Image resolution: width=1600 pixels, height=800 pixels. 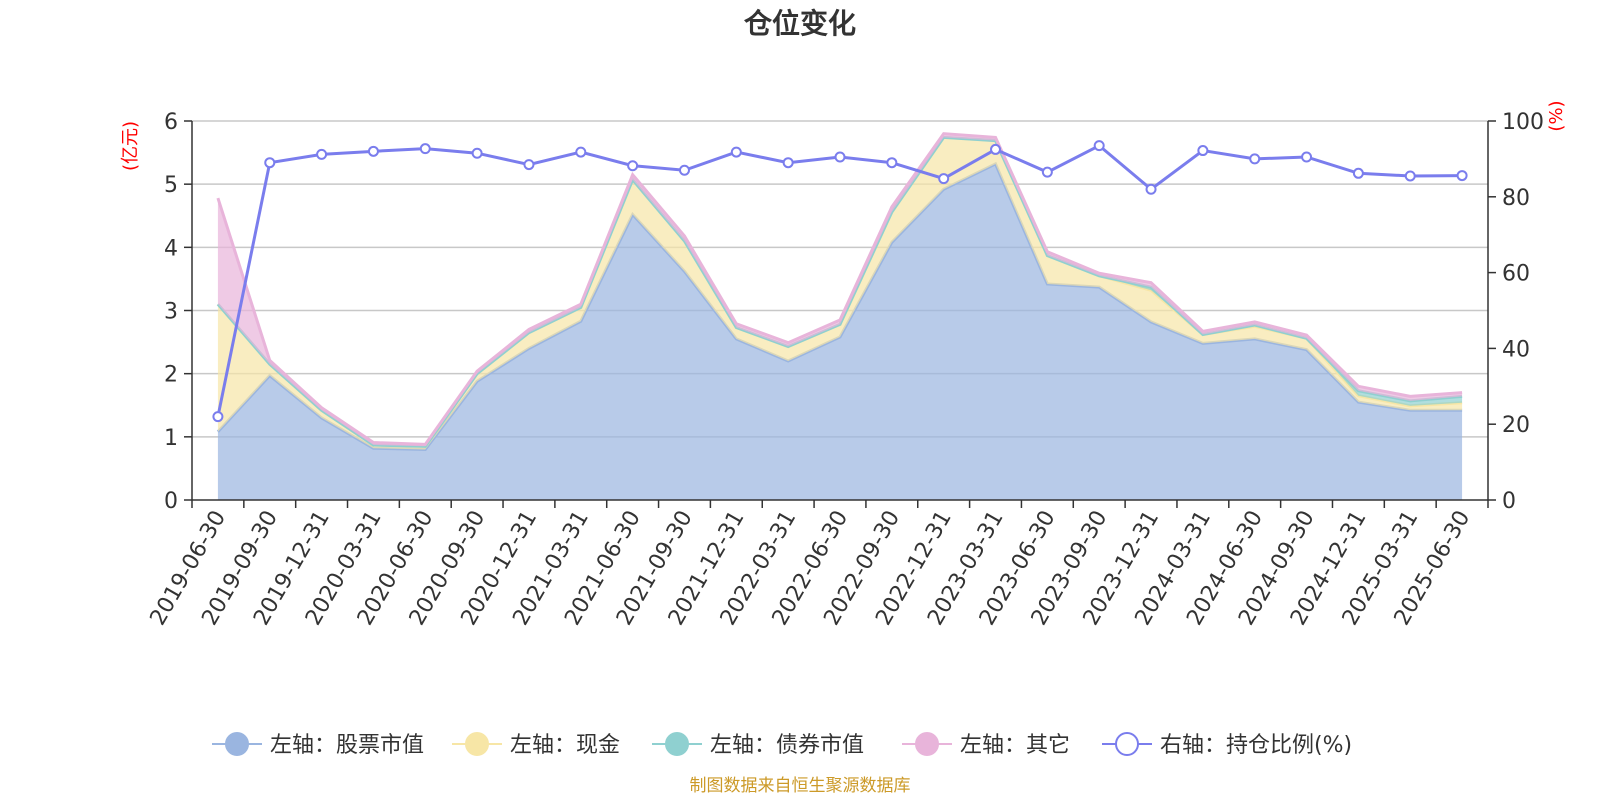 What do you see at coordinates (1523, 122) in the screenshot?
I see `right-axis-tick-label: 100` at bounding box center [1523, 122].